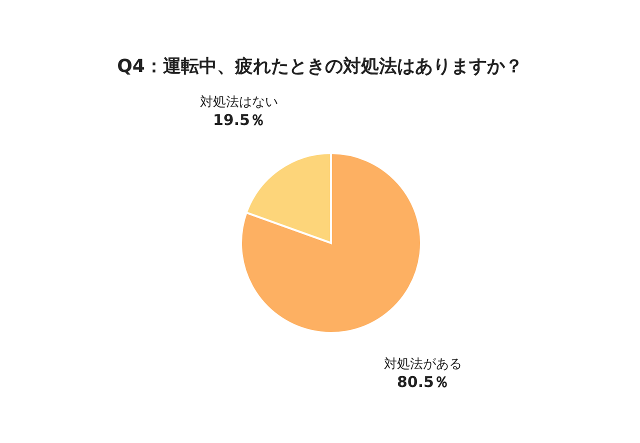 This screenshot has height=443, width=640. Describe the element at coordinates (423, 364) in the screenshot. I see `slice-label: 対処法がある` at that location.